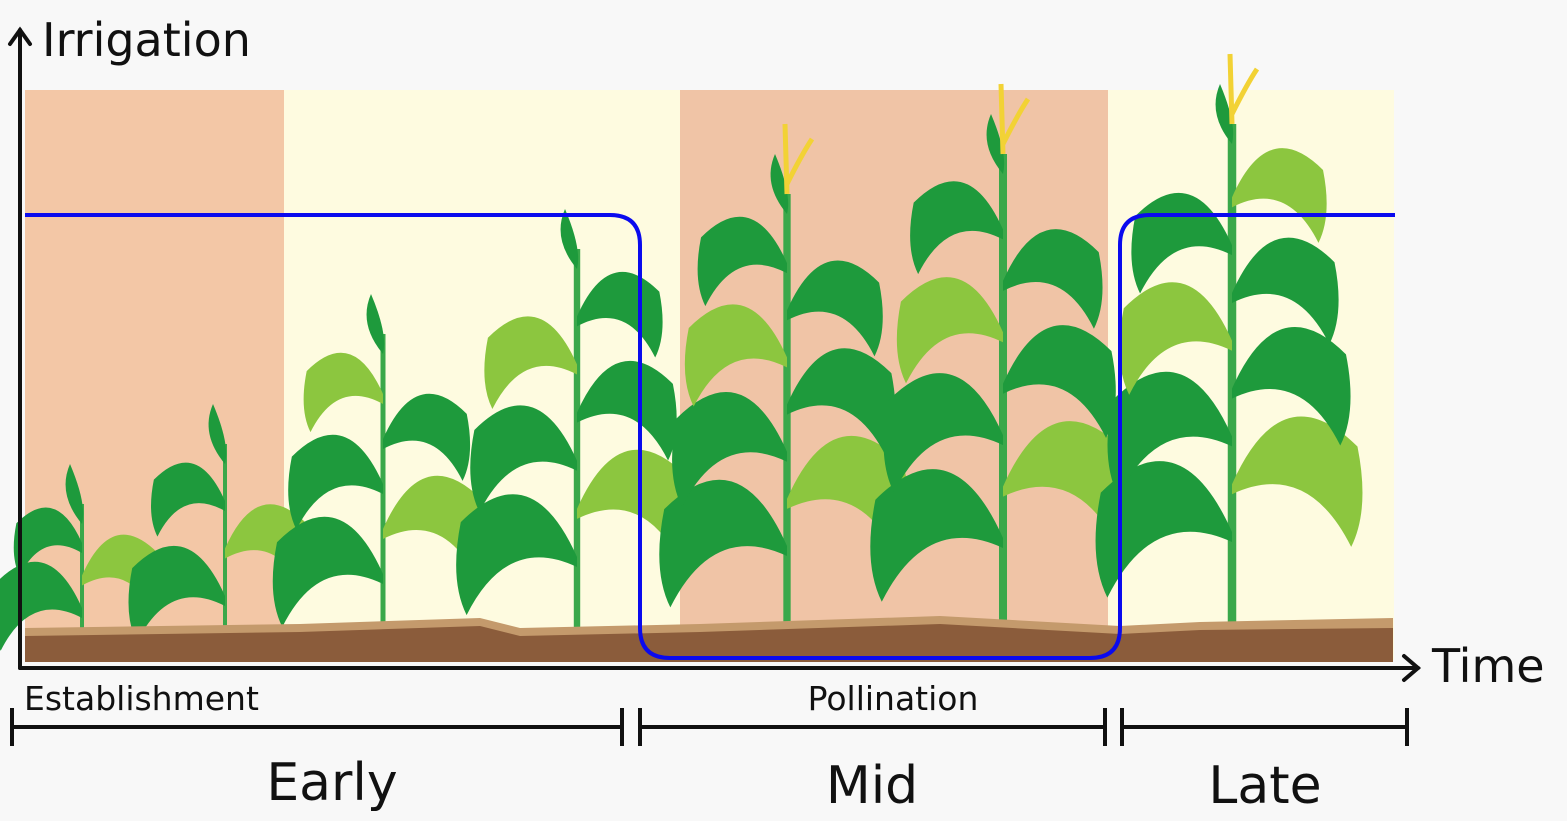 This screenshot has height=821, width=1567. I want to click on timeline, so click(709, 727).